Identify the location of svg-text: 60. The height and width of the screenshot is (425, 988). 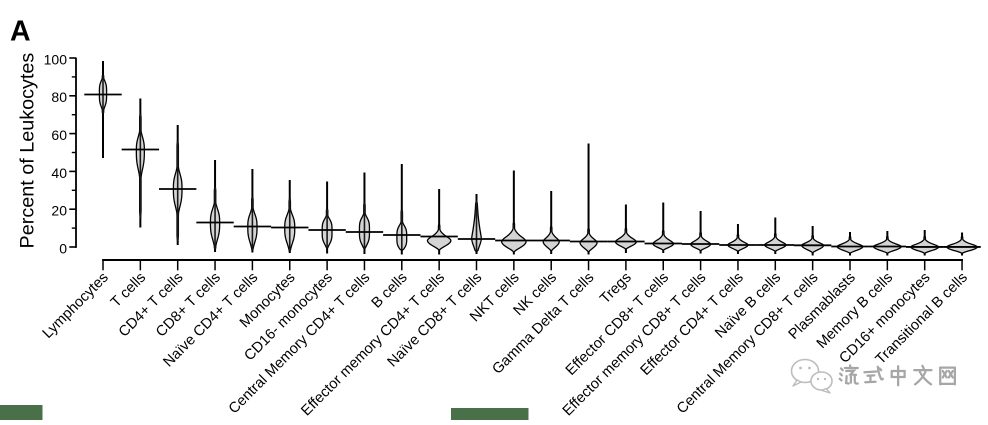
(59, 135).